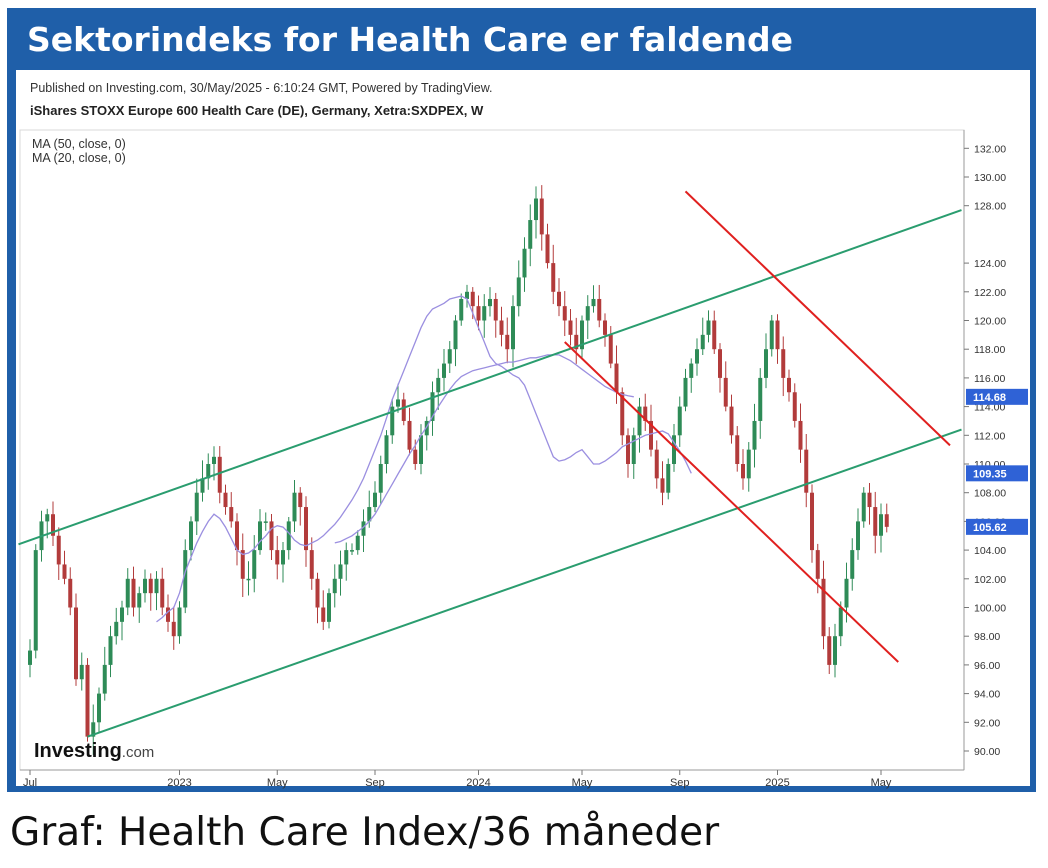 This screenshot has width=1048, height=868. What do you see at coordinates (365, 832) in the screenshot?
I see `caption: Graf: Health Care Index/36 måneder` at bounding box center [365, 832].